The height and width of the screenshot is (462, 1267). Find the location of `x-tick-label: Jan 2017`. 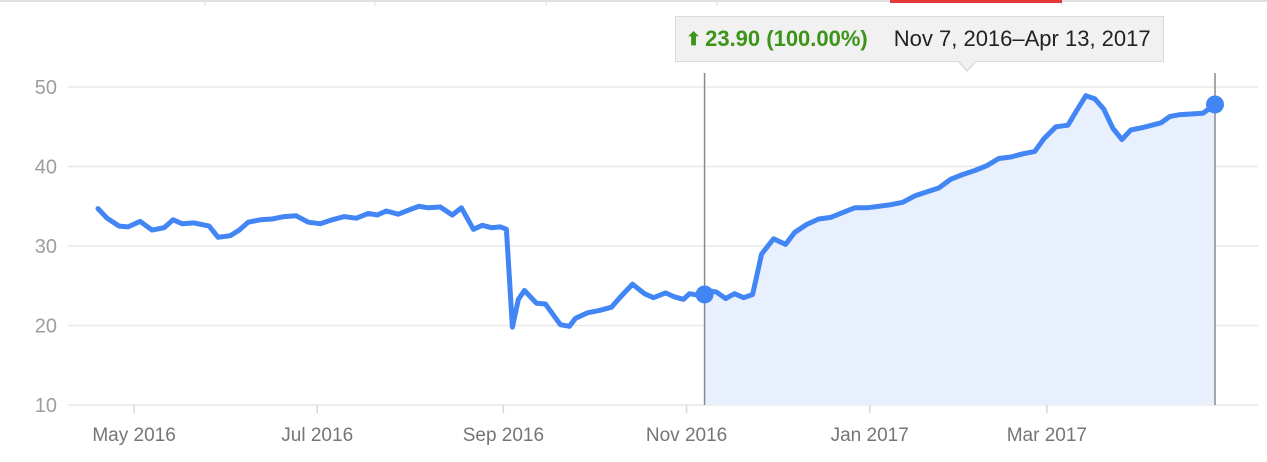

x-tick-label: Jan 2017 is located at coordinates (870, 435).